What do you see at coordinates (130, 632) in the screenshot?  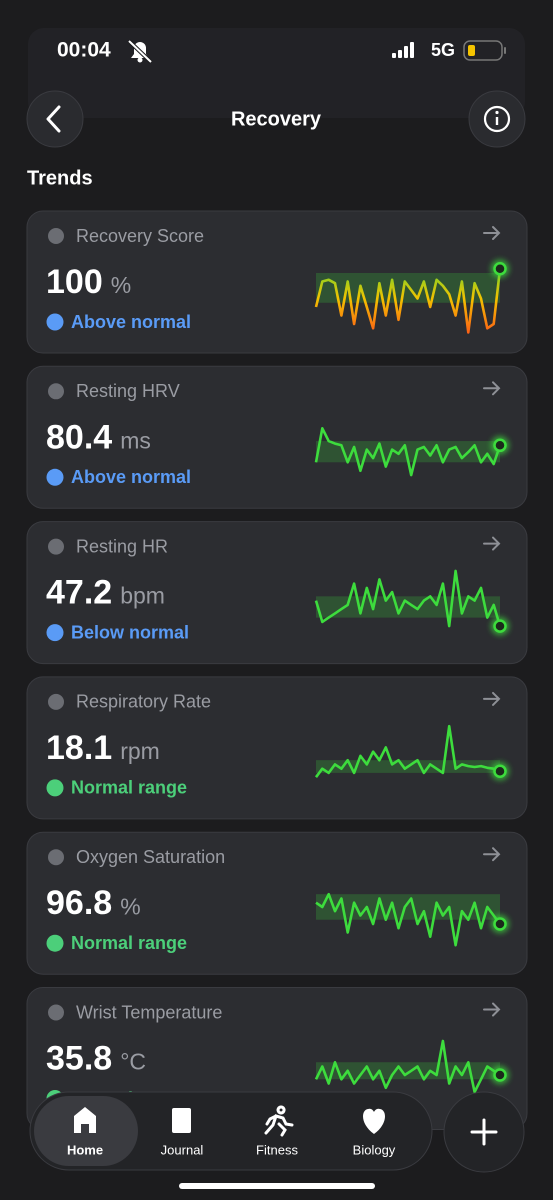 I see `card-status: Below normal` at bounding box center [130, 632].